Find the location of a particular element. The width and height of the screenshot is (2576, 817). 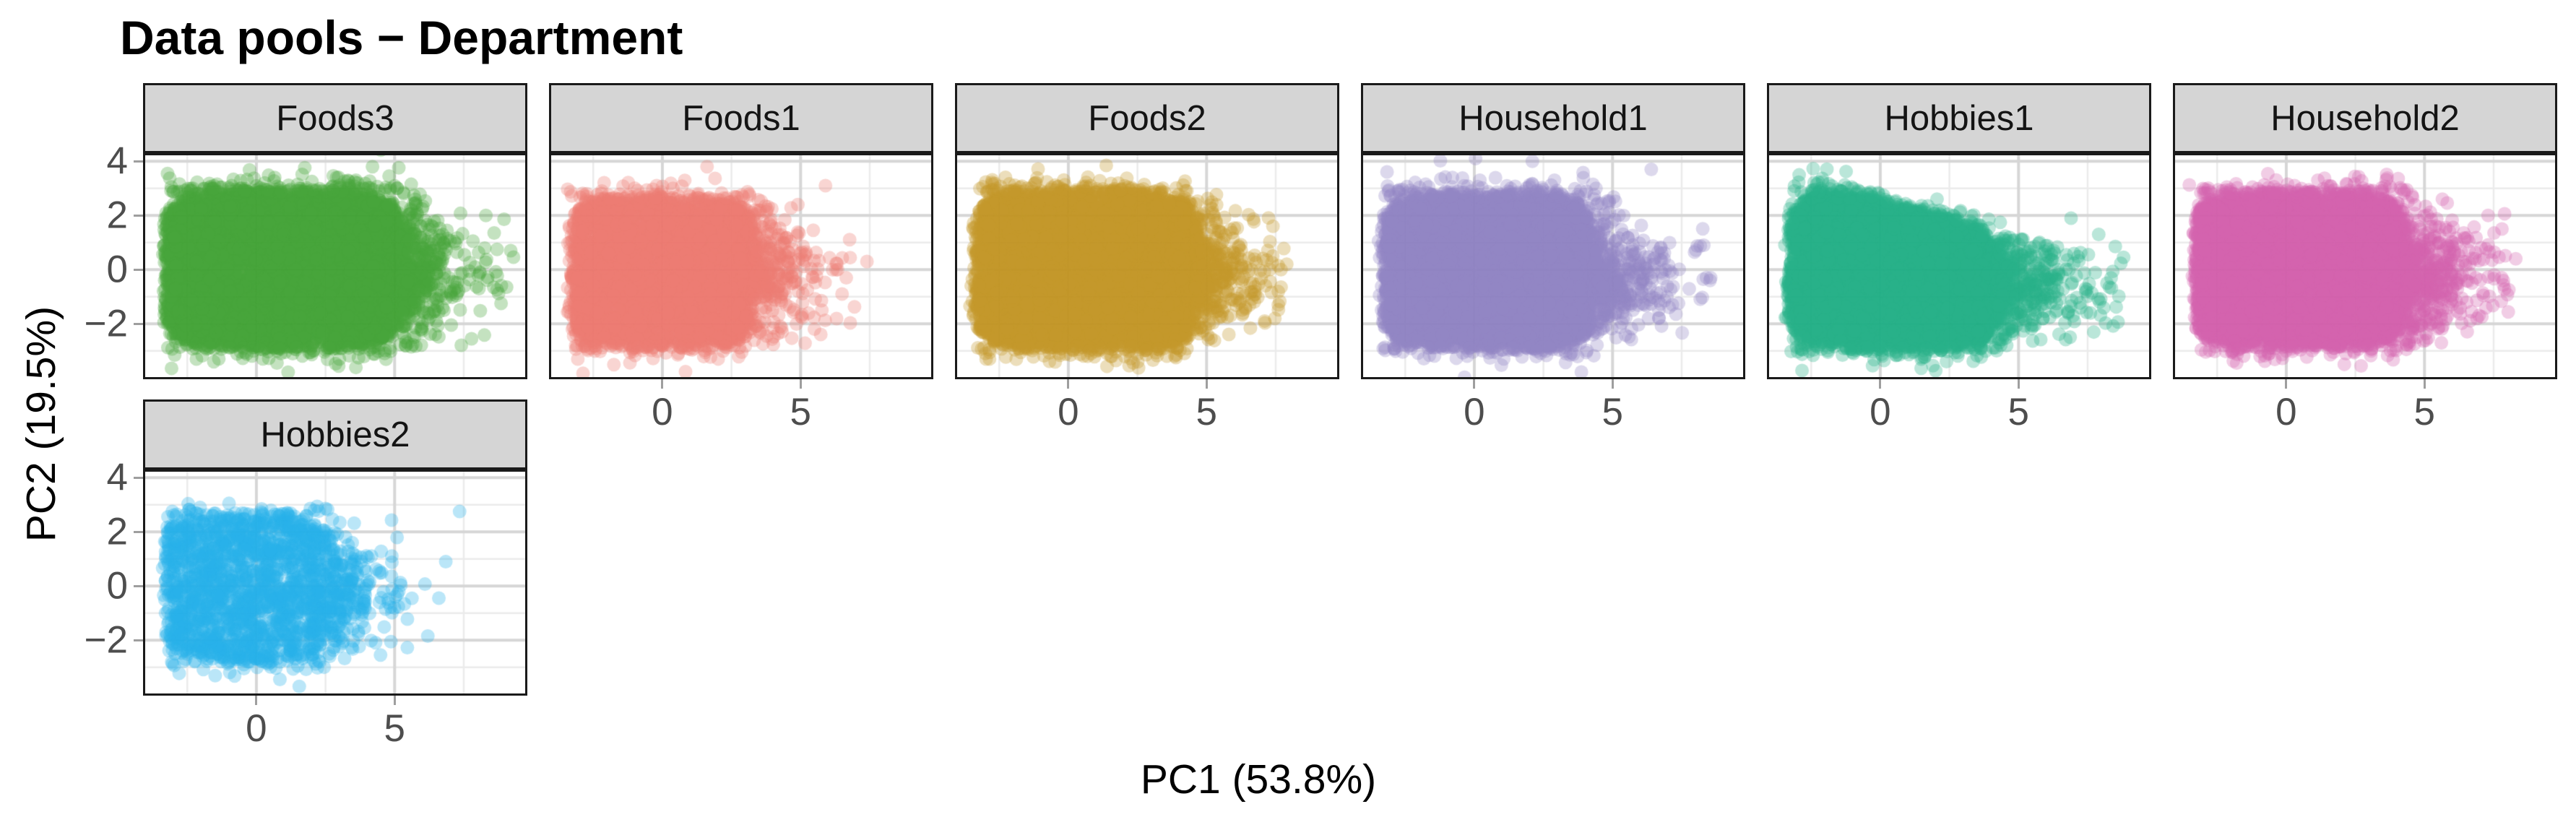

facet-strip: Household1 is located at coordinates (1553, 118).